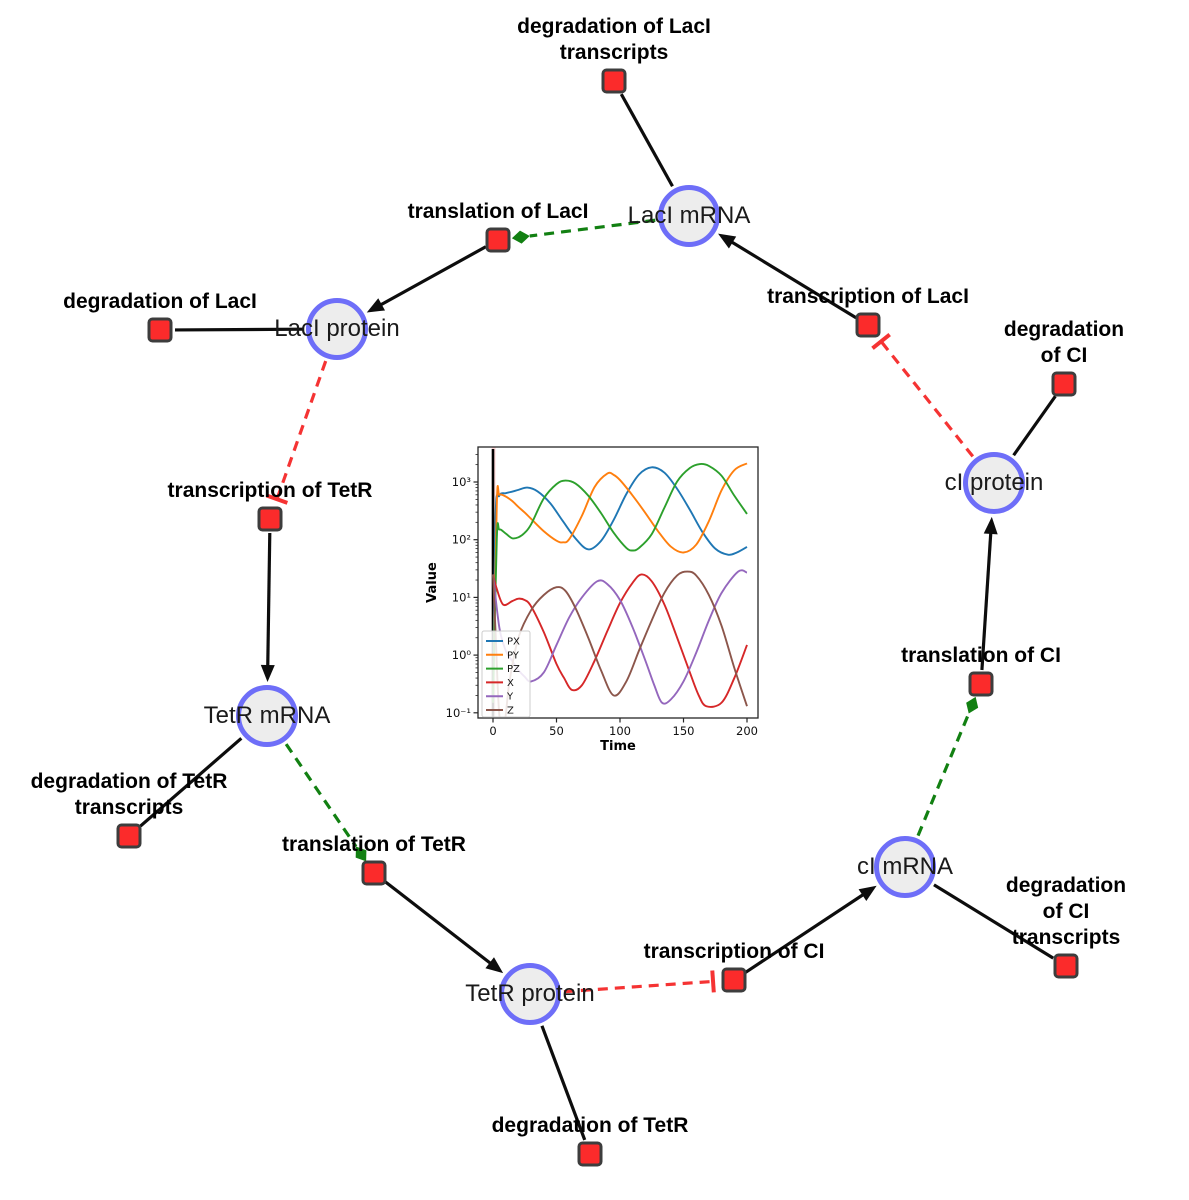  I want to click on series-PZ, so click(620, 582).